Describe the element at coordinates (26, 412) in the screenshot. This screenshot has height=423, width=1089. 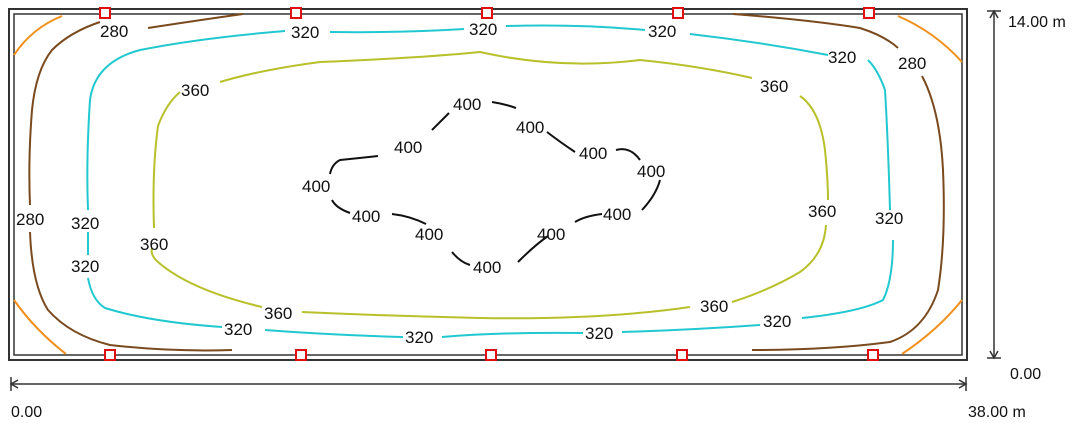
I see `x-left-label: 0.00` at that location.